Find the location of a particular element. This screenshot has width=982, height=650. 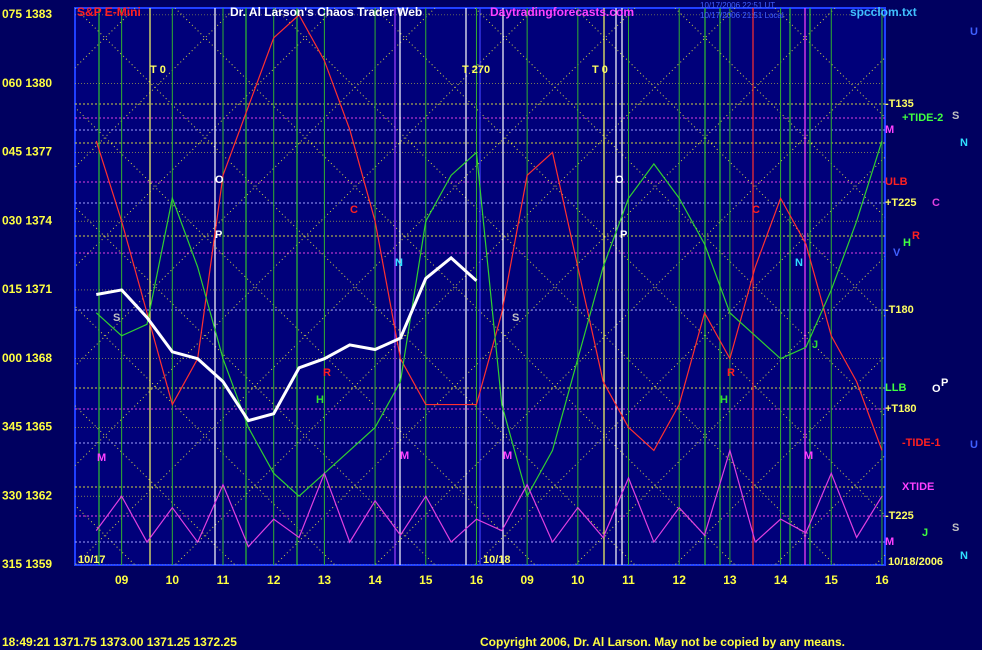

right-label: +T180 is located at coordinates (901, 409).